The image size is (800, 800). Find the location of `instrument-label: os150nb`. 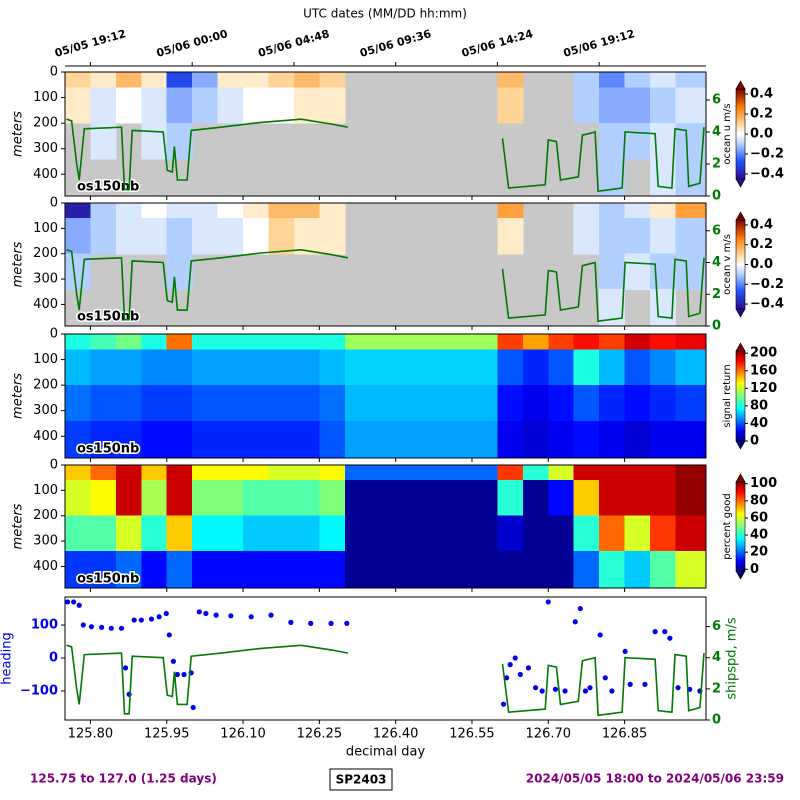

instrument-label: os150nb is located at coordinates (108, 579).